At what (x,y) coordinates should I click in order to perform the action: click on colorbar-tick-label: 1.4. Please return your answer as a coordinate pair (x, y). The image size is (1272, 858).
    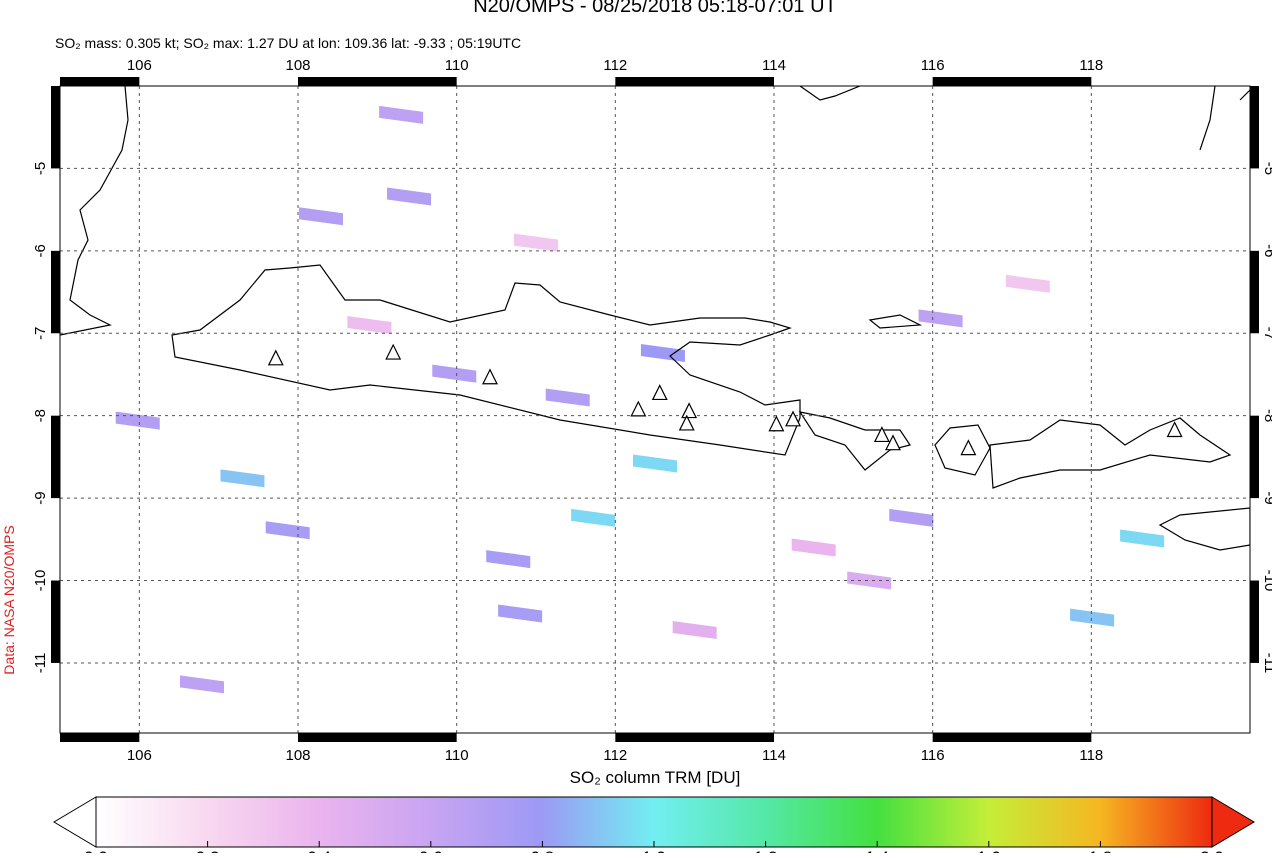
    Looking at the image, I should click on (877, 850).